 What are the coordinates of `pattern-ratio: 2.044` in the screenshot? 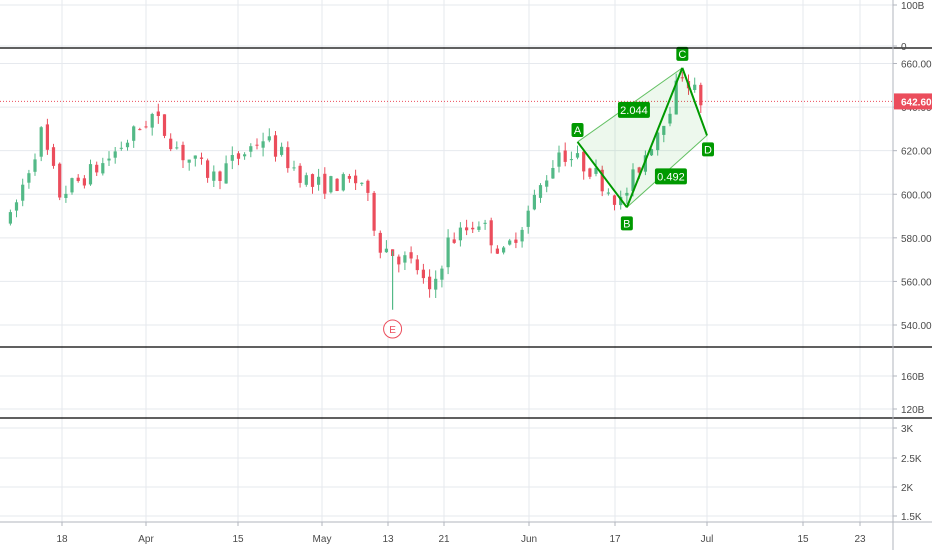 It's located at (633, 109).